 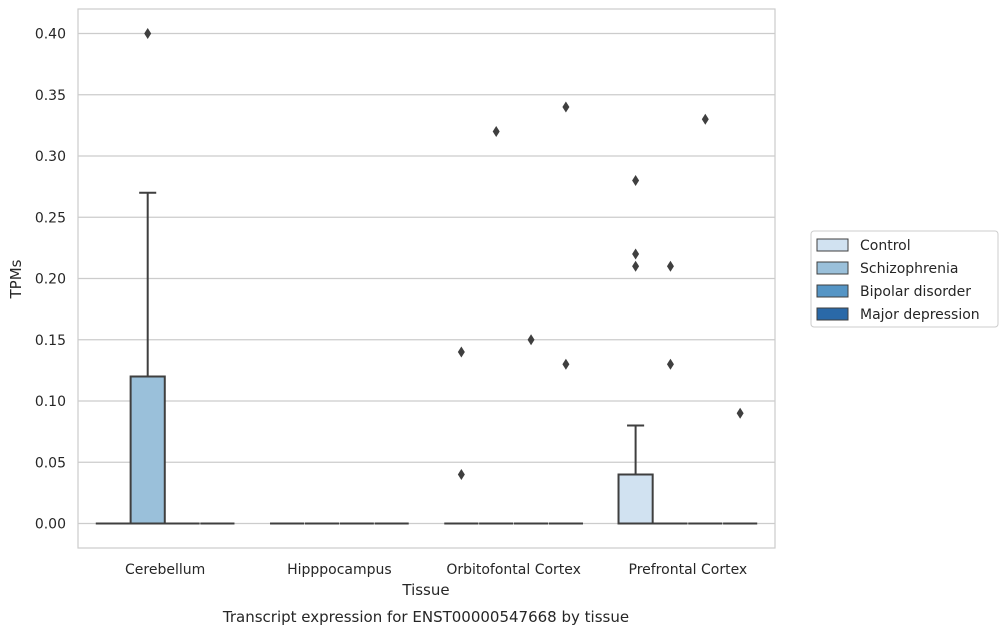 What do you see at coordinates (909, 269) in the screenshot?
I see `legend-label: Schizophrenia` at bounding box center [909, 269].